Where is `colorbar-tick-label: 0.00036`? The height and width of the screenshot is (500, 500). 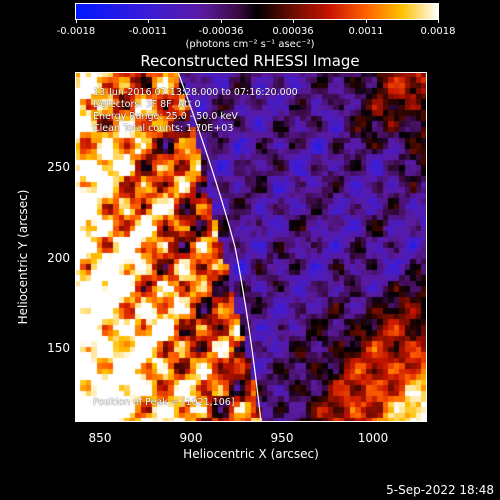
colorbar-tick-label: 0.00036 is located at coordinates (293, 31).